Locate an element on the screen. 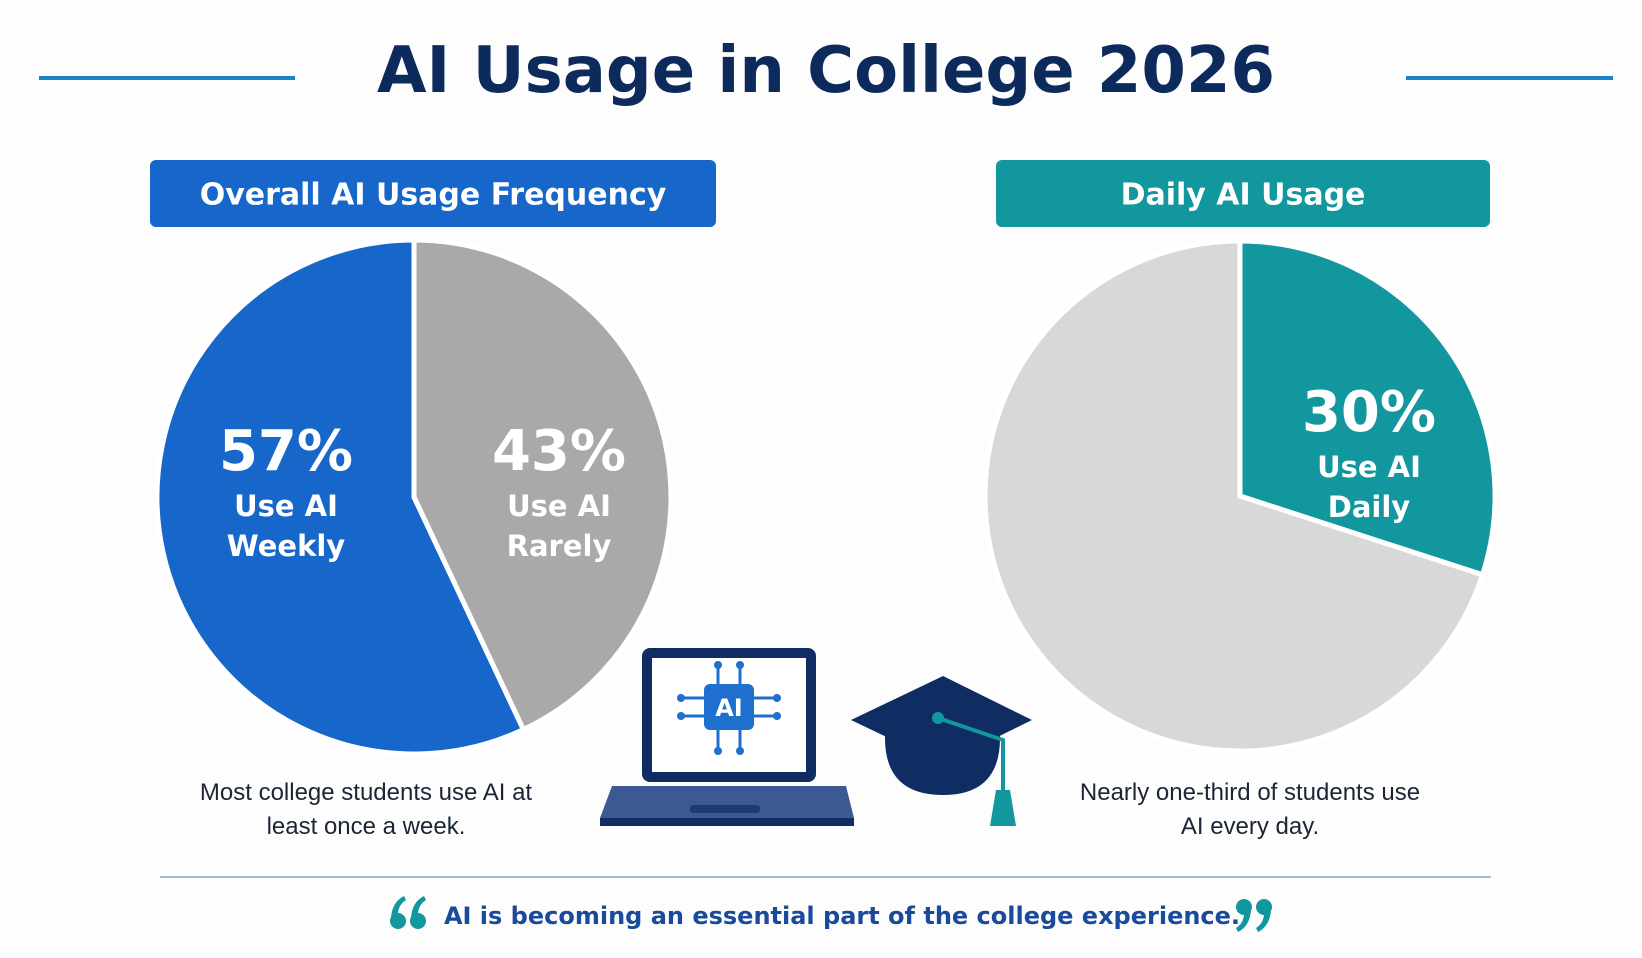 Image resolution: width=1642 pixels, height=958 pixels. slice-category-label: Use AI Weekly is located at coordinates (286, 526).